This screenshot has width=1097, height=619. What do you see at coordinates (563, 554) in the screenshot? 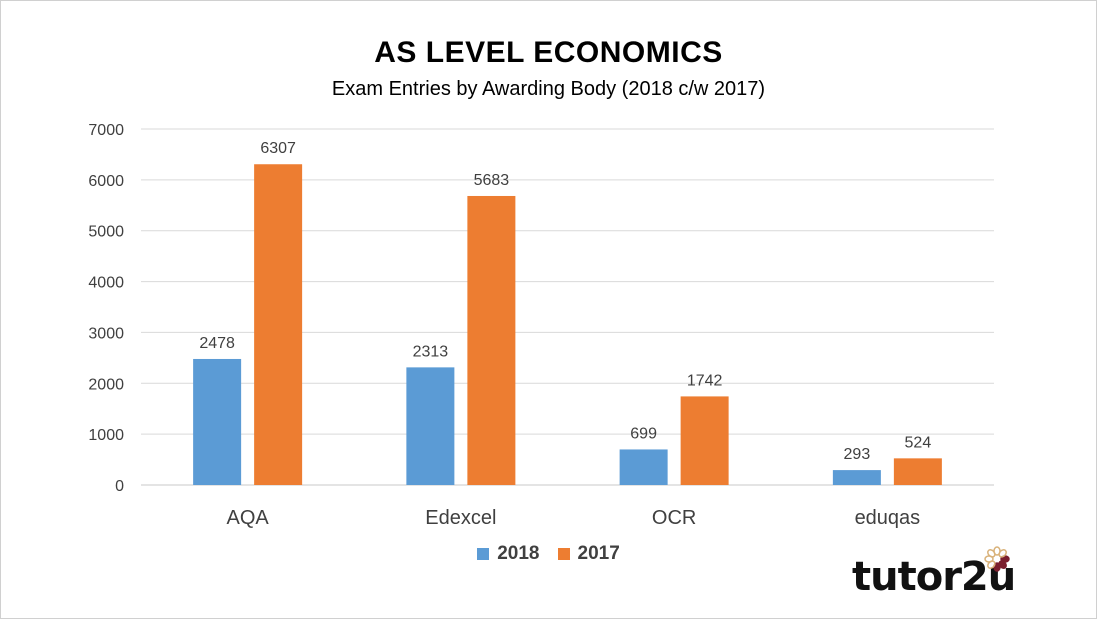
I see `legend-swatch-2017` at bounding box center [563, 554].